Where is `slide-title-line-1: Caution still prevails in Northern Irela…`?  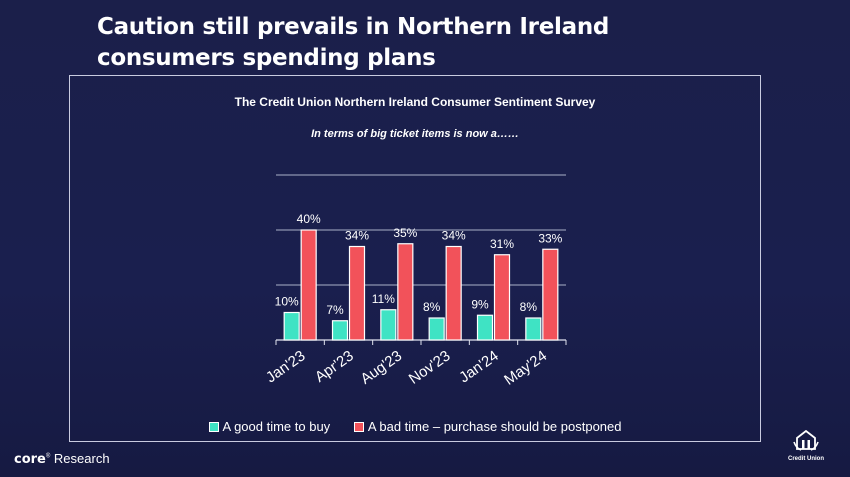
slide-title-line-1: Caution still prevails in Northern Irela… is located at coordinates (353, 27).